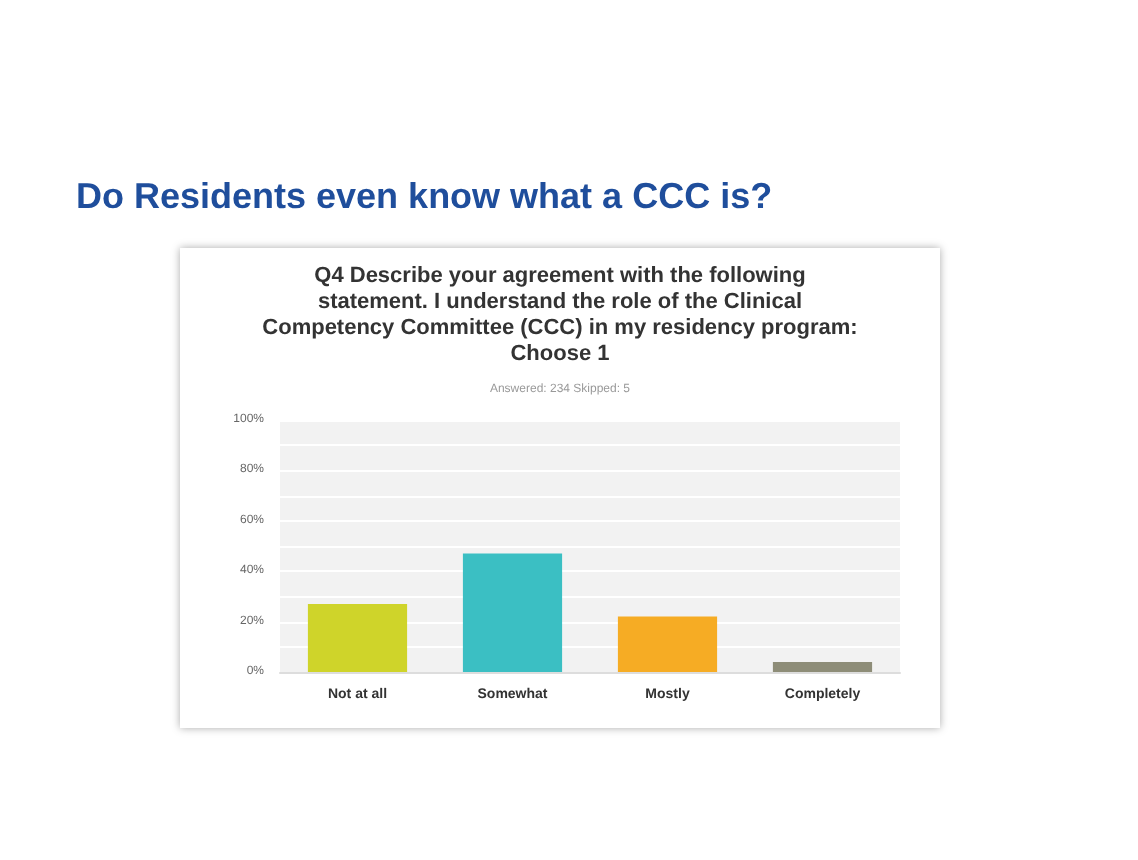 The width and height of the screenshot is (1138, 860). I want to click on chart-subtitle: Q4 Describe your agreement with the following statement. I understand the role of the Clinical Competency Committee (CCC) in my residency program: Choose 1, so click(560, 316).